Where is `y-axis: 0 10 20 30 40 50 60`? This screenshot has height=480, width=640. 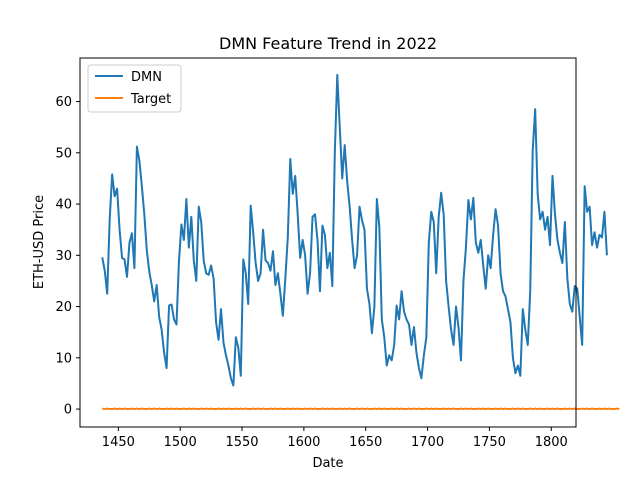 y-axis: 0 10 20 30 40 50 60 is located at coordinates (67, 256).